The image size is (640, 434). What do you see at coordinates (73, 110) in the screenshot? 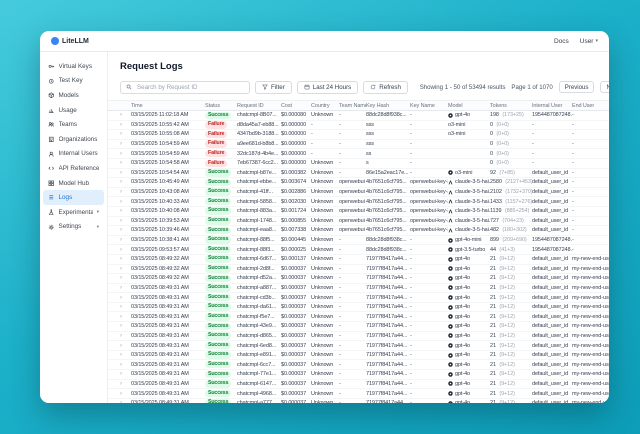
I see `sidebar-item-usage: Usage` at bounding box center [73, 110].